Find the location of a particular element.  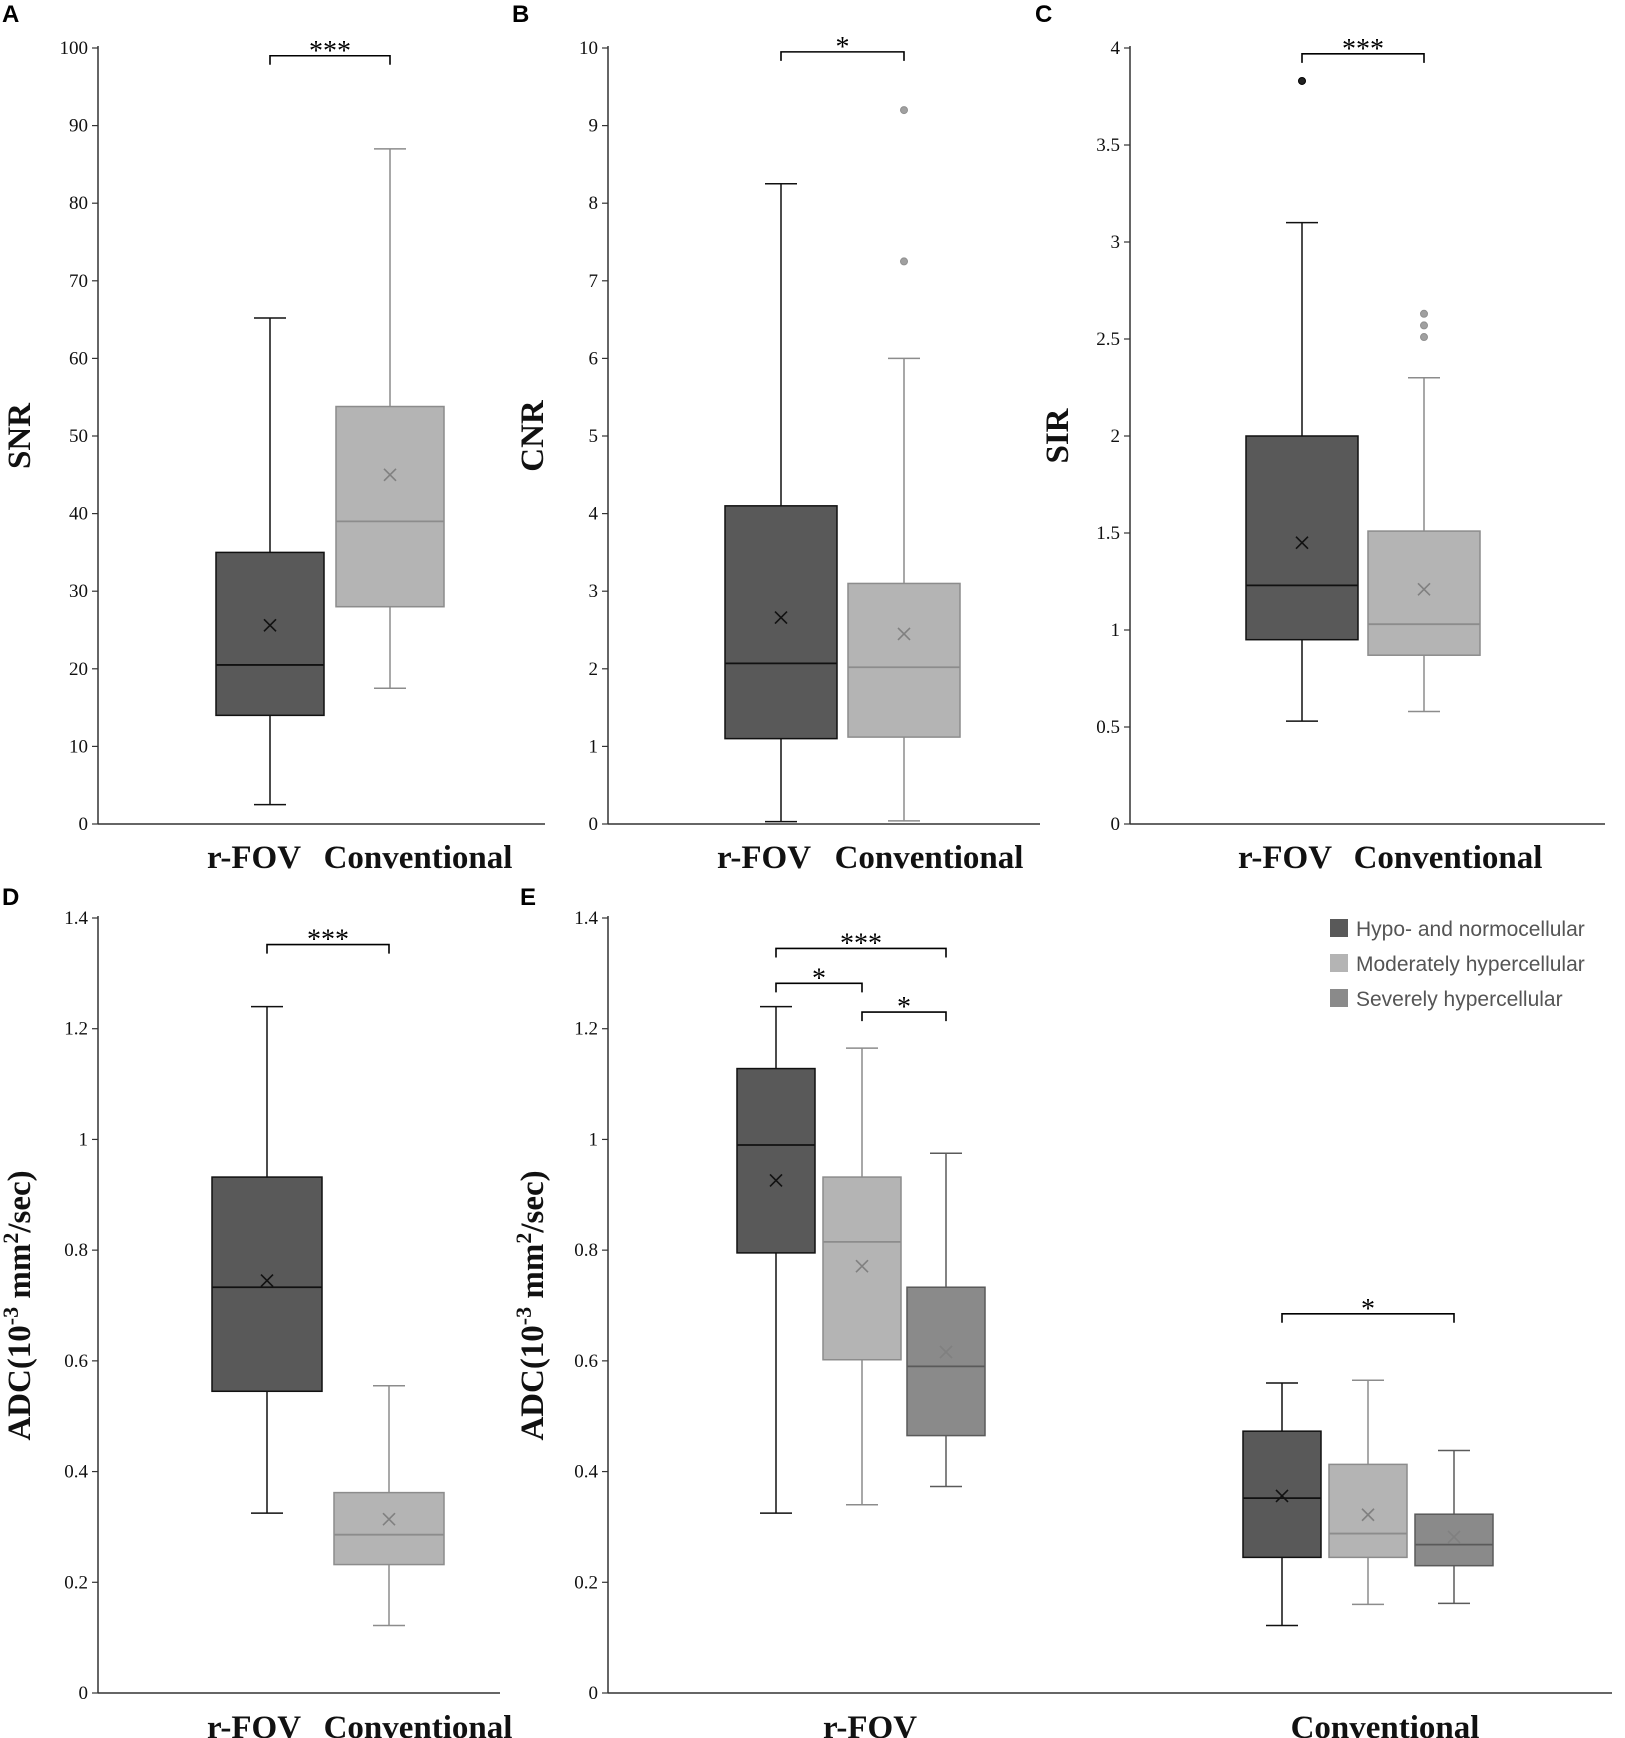

box-a-moderate is located at coordinates (390, 418).